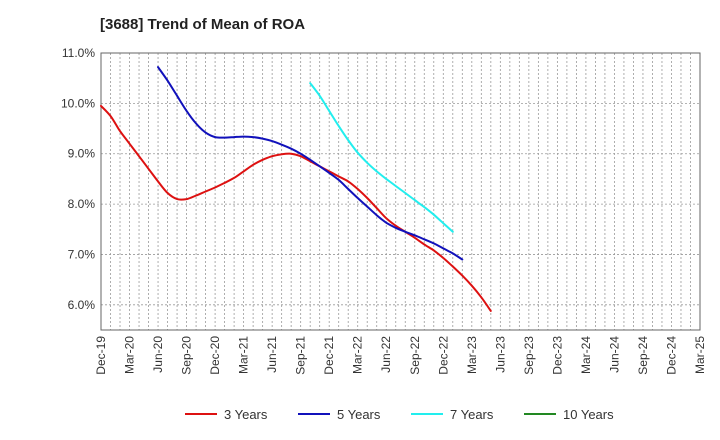 This screenshot has height=440, width=720. Describe the element at coordinates (78, 103) in the screenshot. I see `y-tick-label: 10.0%` at that location.